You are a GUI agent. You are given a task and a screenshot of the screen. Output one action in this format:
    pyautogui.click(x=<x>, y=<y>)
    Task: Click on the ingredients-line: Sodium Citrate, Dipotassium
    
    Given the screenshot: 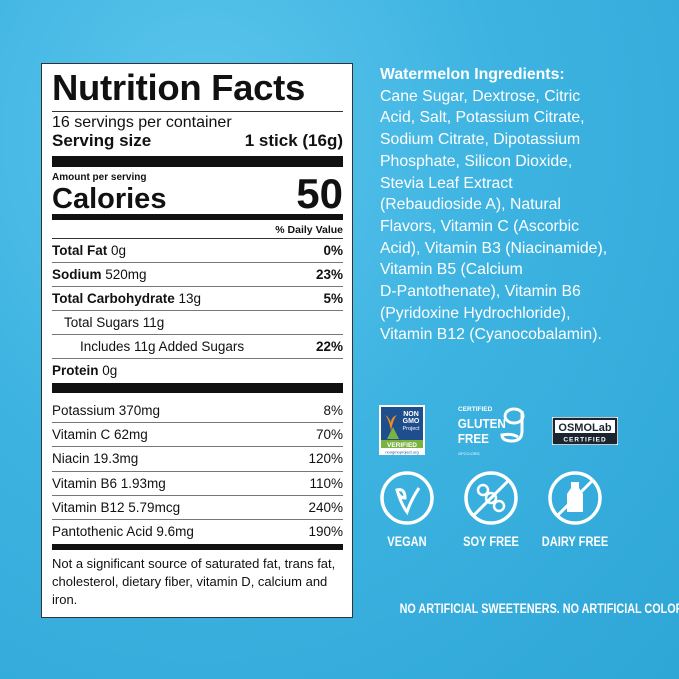 What is the action you would take?
    pyautogui.click(x=480, y=140)
    